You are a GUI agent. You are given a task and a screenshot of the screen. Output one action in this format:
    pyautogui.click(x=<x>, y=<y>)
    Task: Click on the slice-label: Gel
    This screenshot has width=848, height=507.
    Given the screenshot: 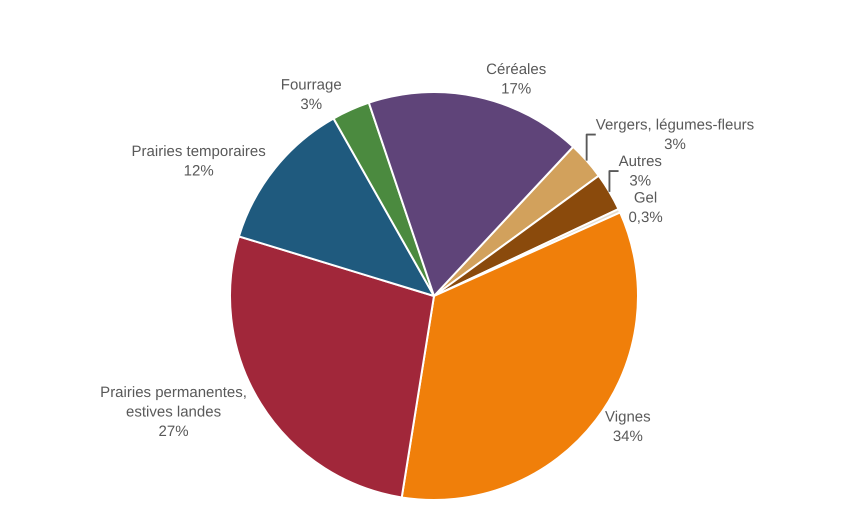 What is the action you would take?
    pyautogui.click(x=646, y=197)
    